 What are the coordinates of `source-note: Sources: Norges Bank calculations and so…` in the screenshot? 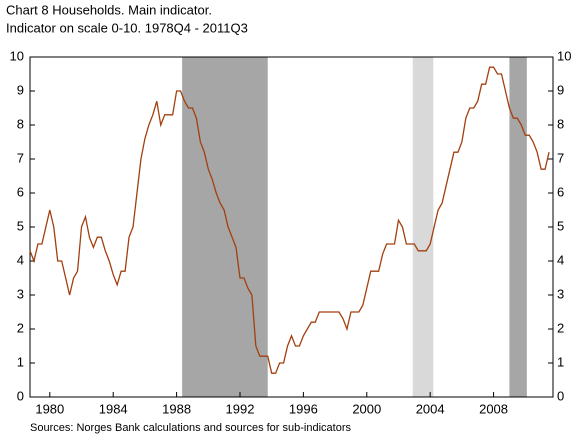 It's located at (190, 428).